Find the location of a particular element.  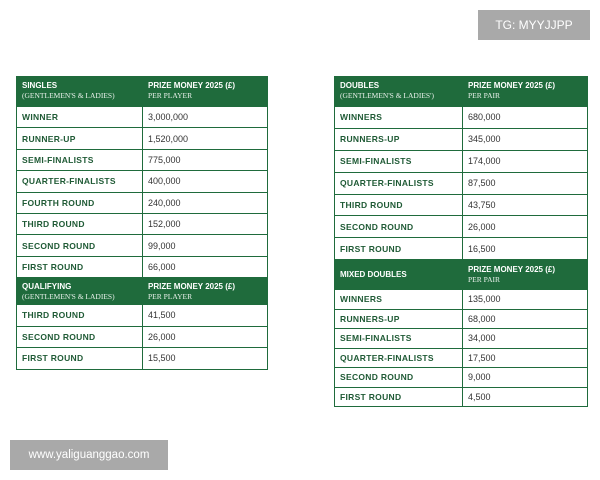

round-label: FOURTH ROUND is located at coordinates (80, 202).